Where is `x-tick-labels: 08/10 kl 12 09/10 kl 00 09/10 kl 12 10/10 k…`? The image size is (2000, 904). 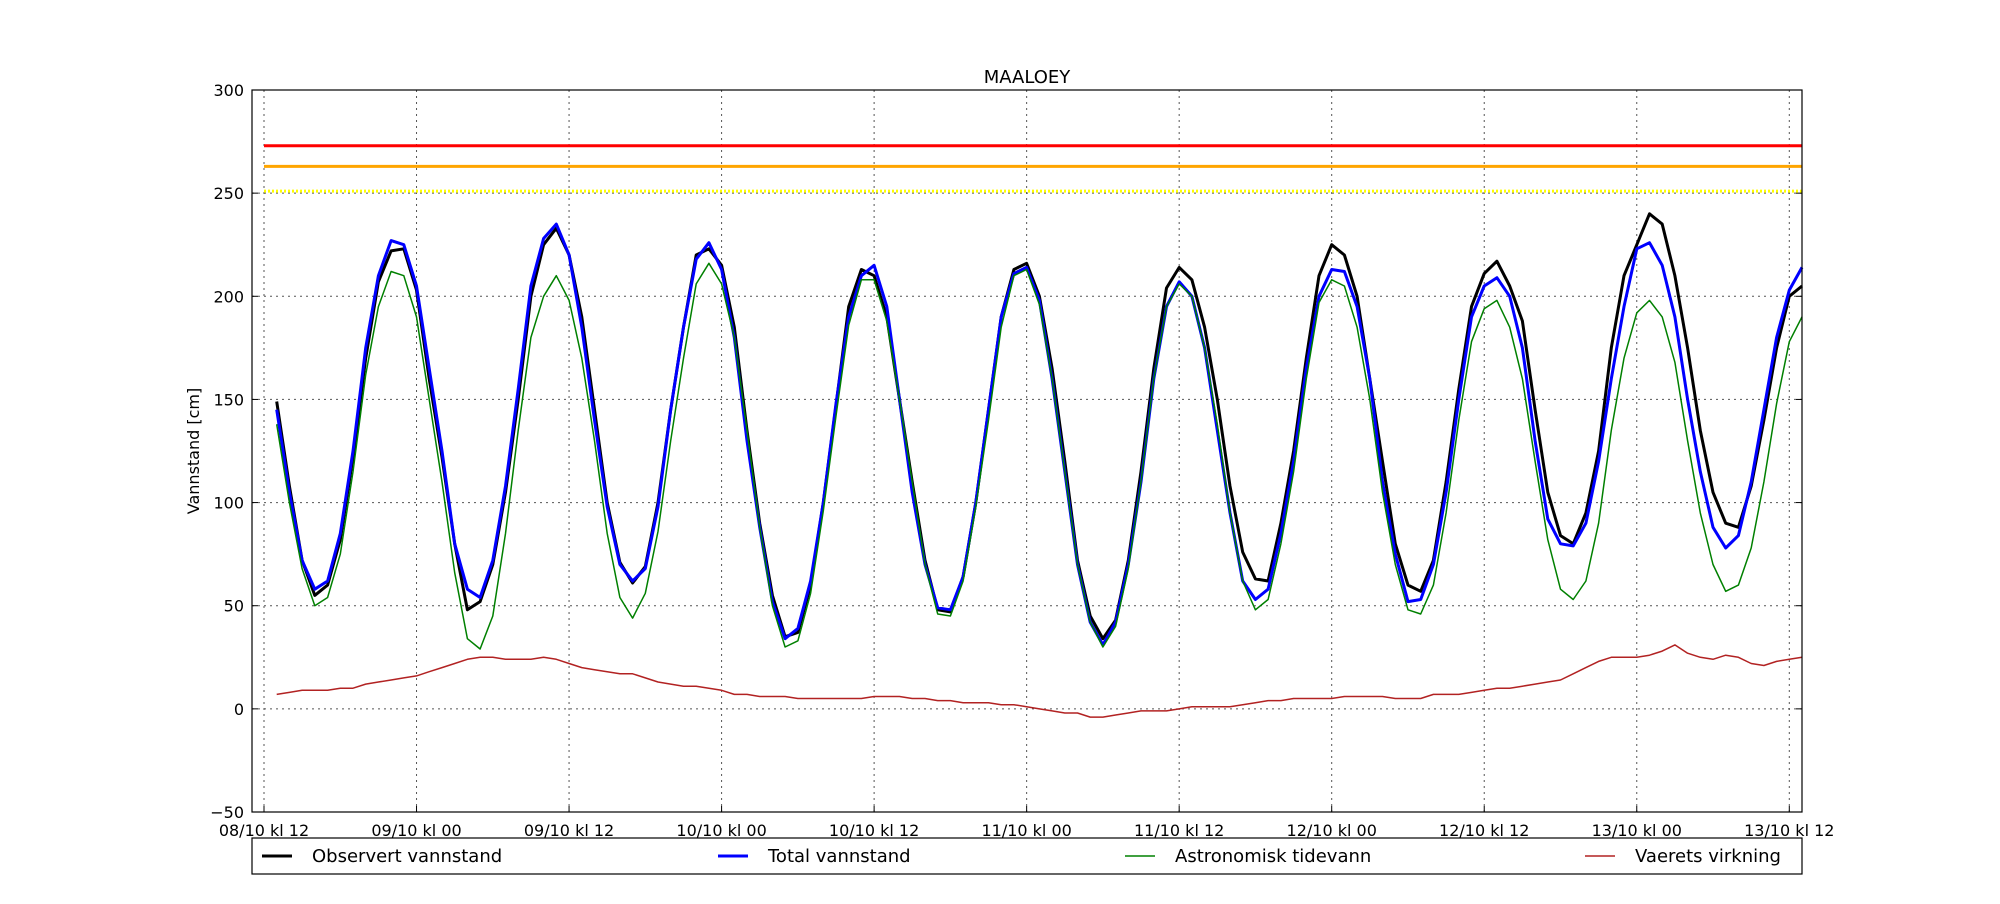 x-tick-labels: 08/10 kl 12 09/10 kl 00 09/10 kl 12 10/10 k… is located at coordinates (1027, 830).